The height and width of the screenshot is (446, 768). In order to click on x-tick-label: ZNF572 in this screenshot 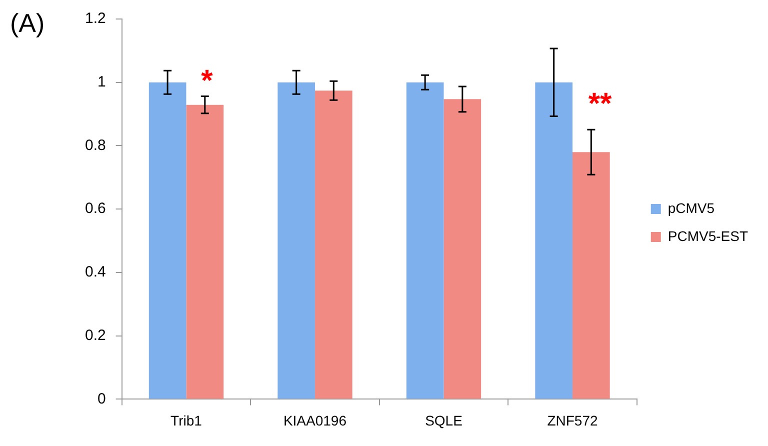, I will do `click(572, 420)`.